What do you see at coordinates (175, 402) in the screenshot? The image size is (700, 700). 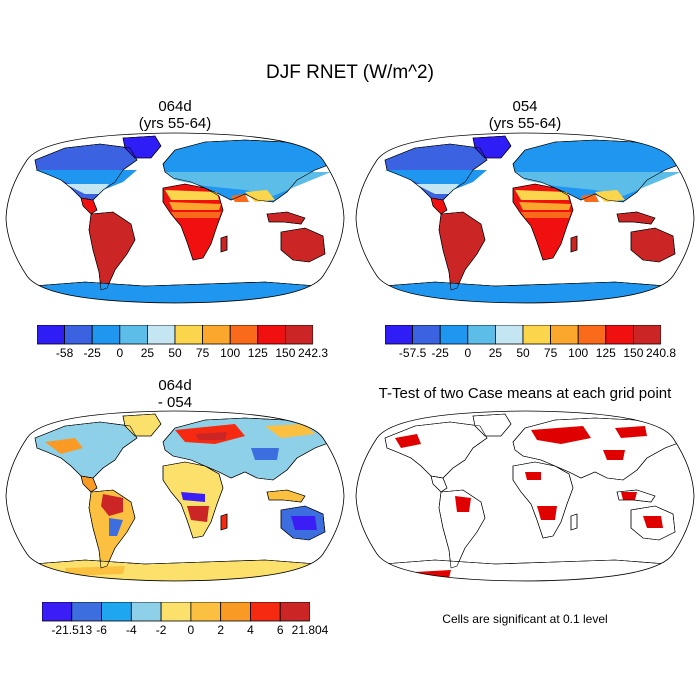 I see `panel-title-line: - 054` at bounding box center [175, 402].